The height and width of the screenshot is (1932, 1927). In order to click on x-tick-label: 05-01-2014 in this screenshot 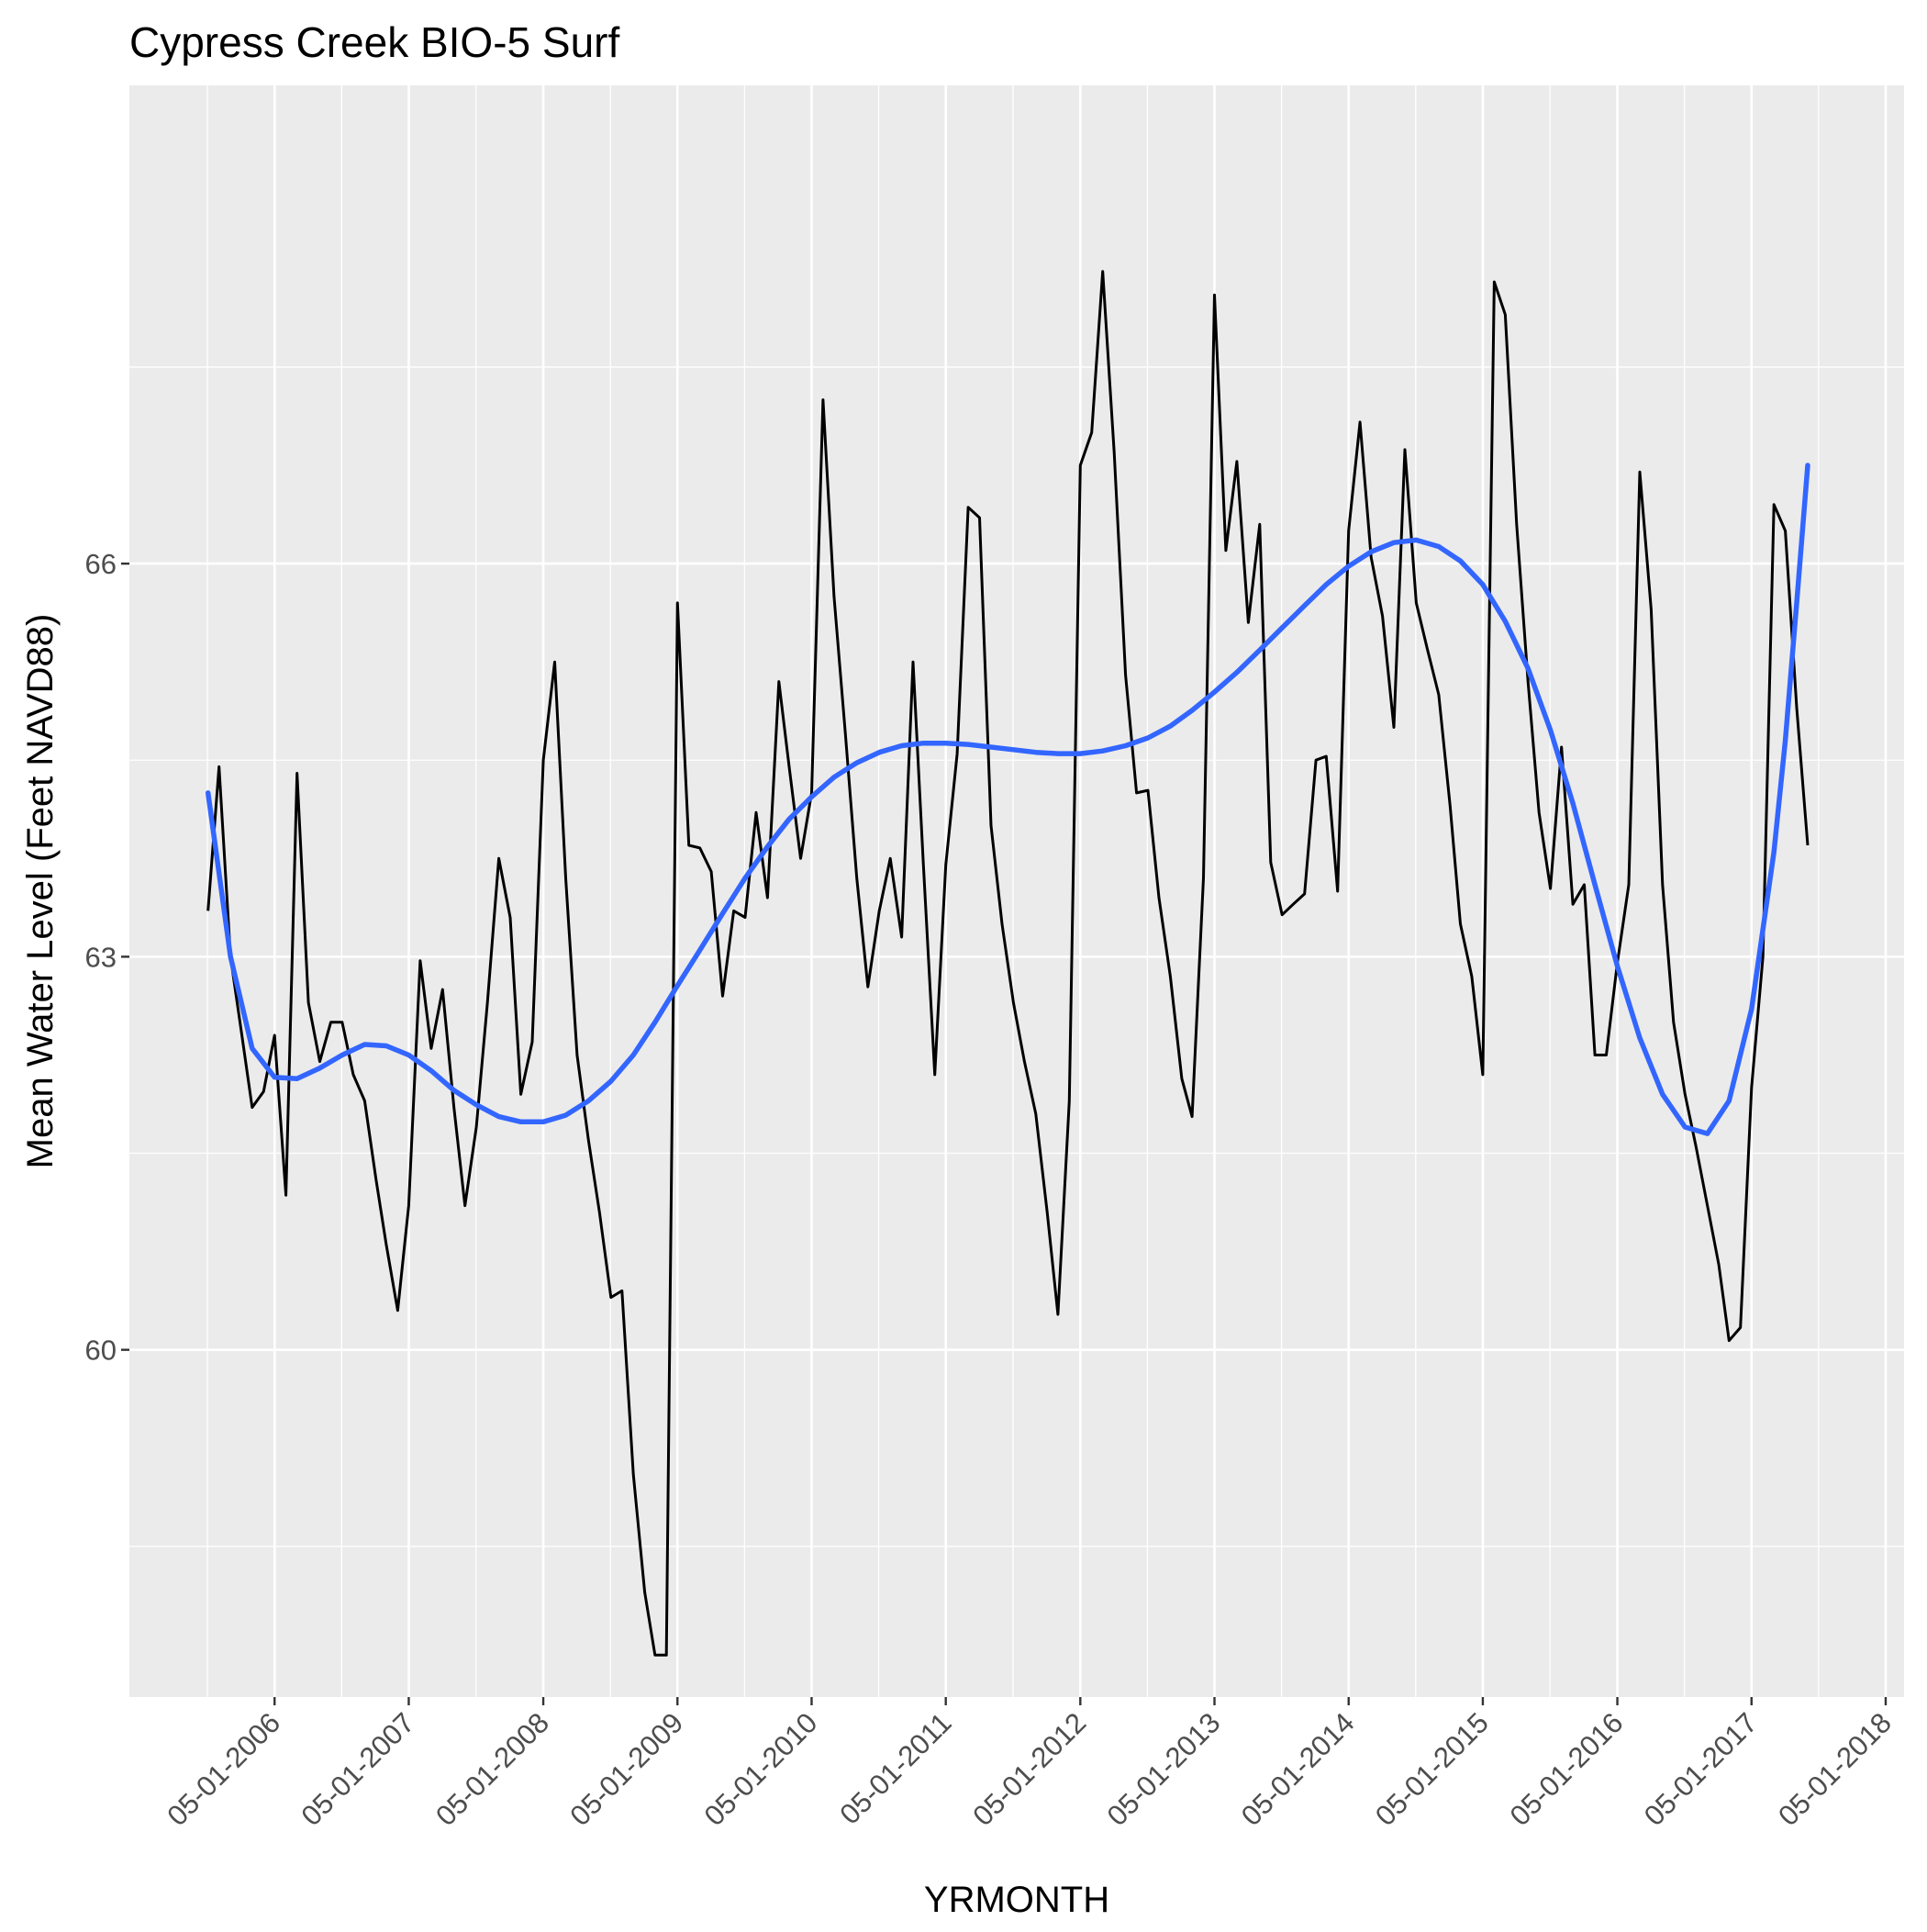, I will do `click(1298, 1769)`.